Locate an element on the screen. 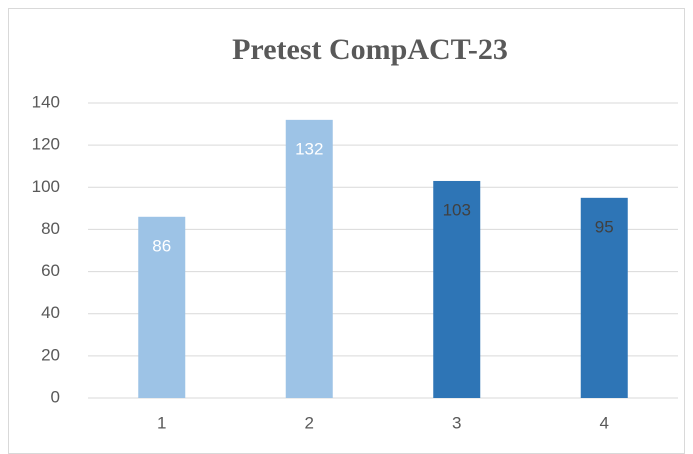 The width and height of the screenshot is (693, 454). y-tick-label: 120 is located at coordinates (46, 144).